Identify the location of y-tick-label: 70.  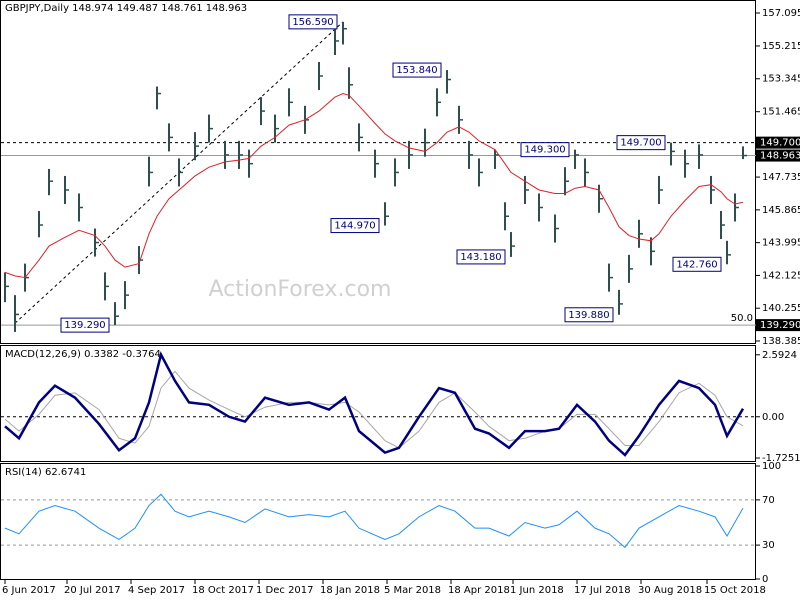
(768, 500).